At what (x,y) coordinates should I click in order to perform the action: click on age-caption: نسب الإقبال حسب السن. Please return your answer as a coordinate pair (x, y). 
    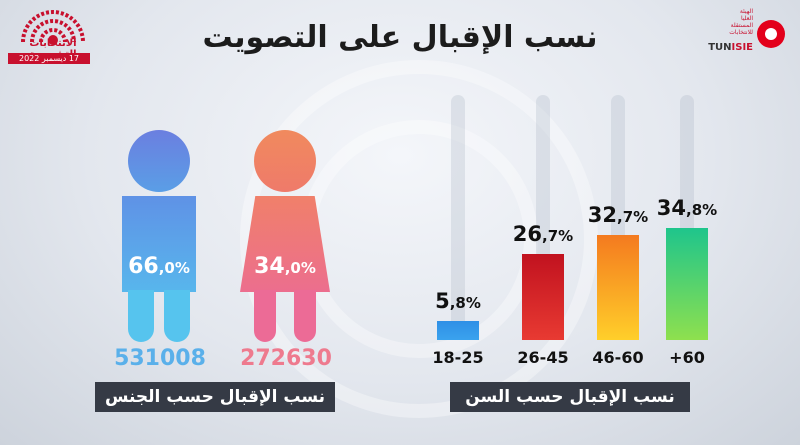
    Looking at the image, I should click on (570, 397).